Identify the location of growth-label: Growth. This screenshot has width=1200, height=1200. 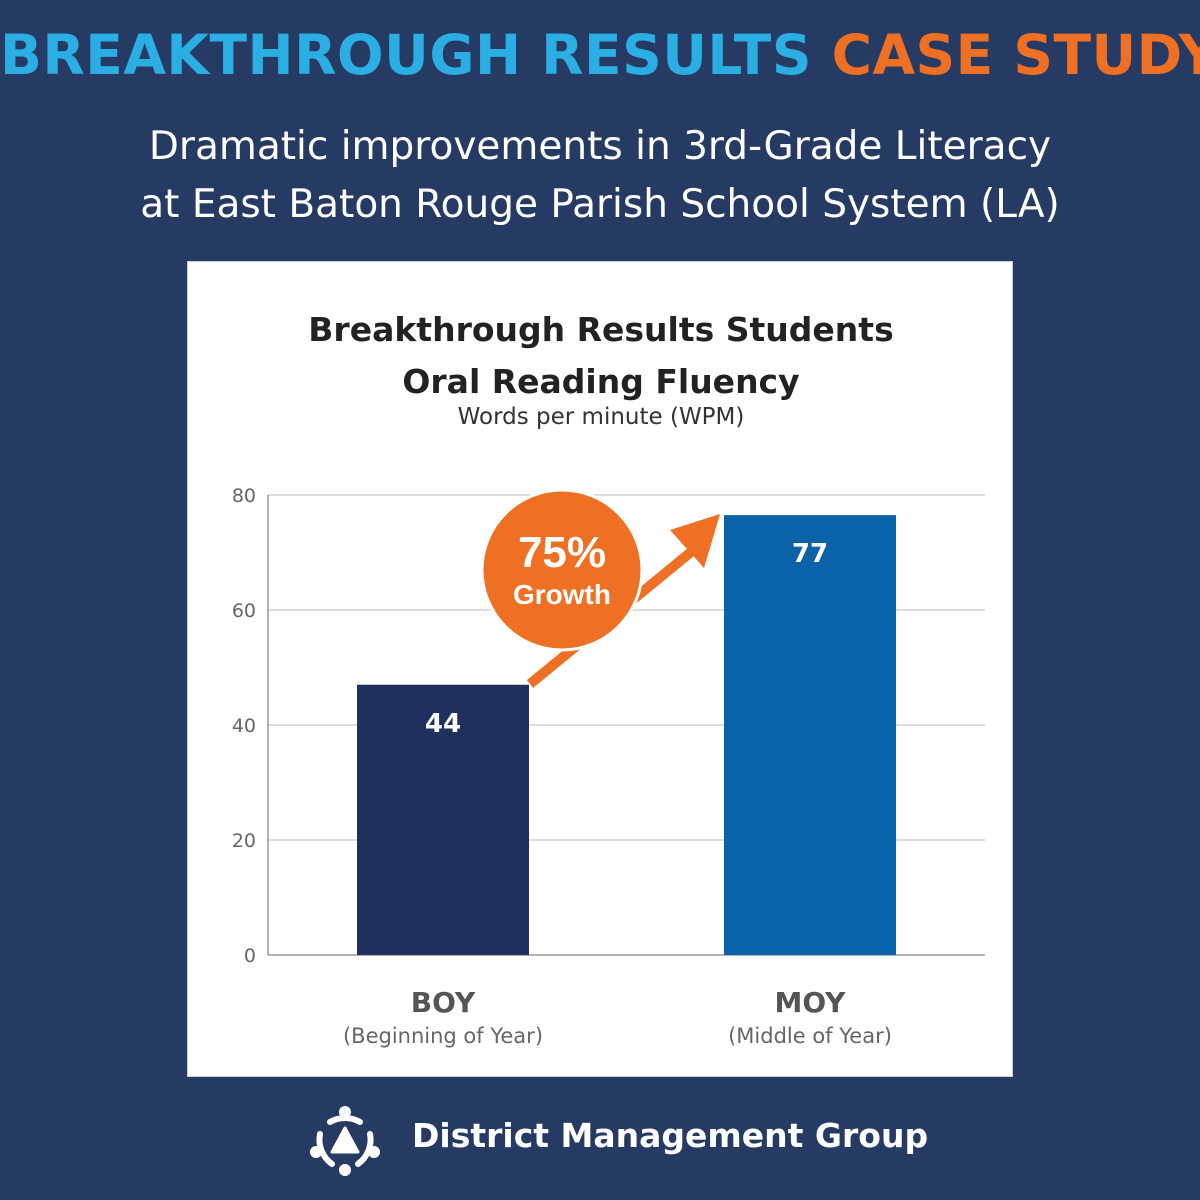
(562, 594).